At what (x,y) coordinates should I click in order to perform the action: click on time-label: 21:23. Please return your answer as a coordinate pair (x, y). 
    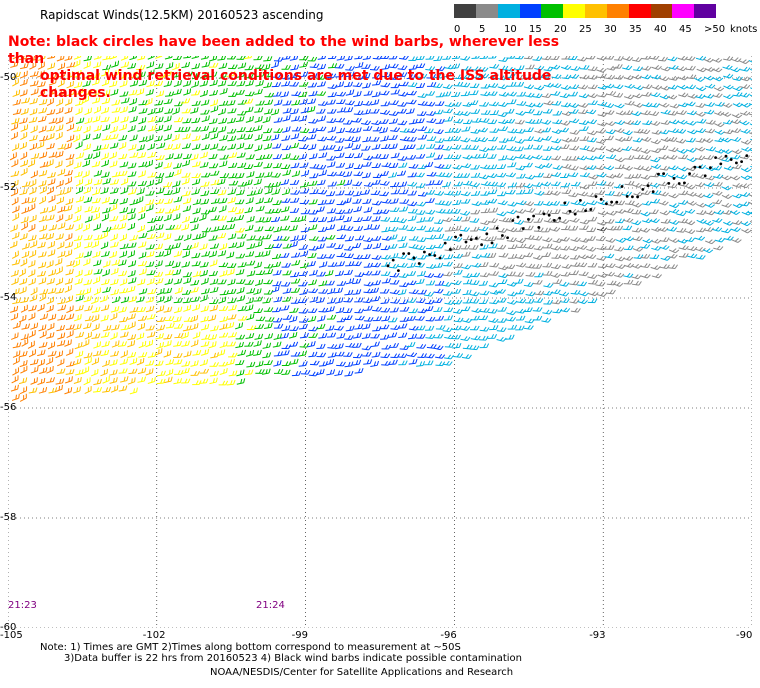
    Looking at the image, I should click on (22, 605).